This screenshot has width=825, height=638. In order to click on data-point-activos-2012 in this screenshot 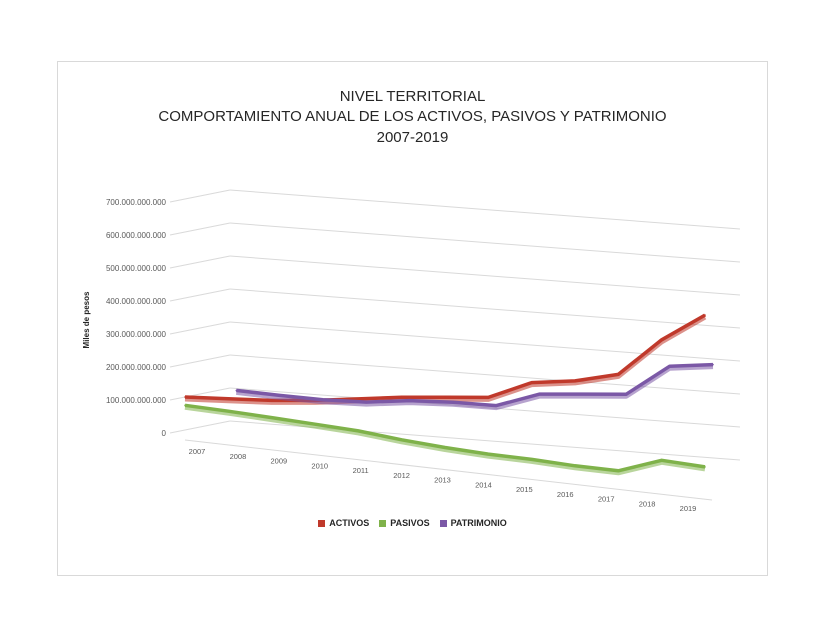, I will do `click(401, 397)`.